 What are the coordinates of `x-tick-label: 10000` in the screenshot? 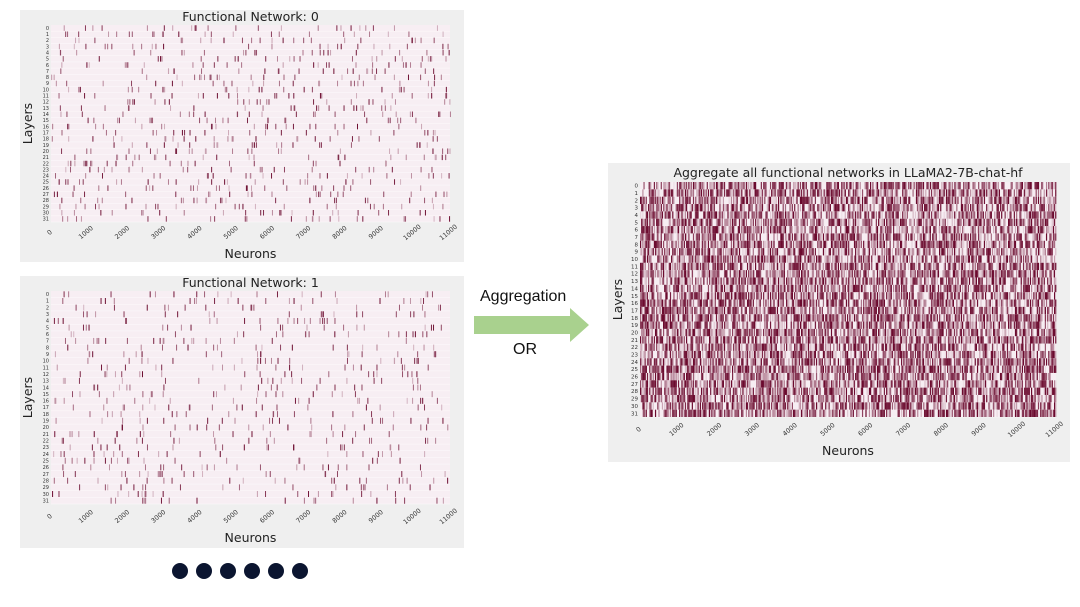 It's located at (412, 516).